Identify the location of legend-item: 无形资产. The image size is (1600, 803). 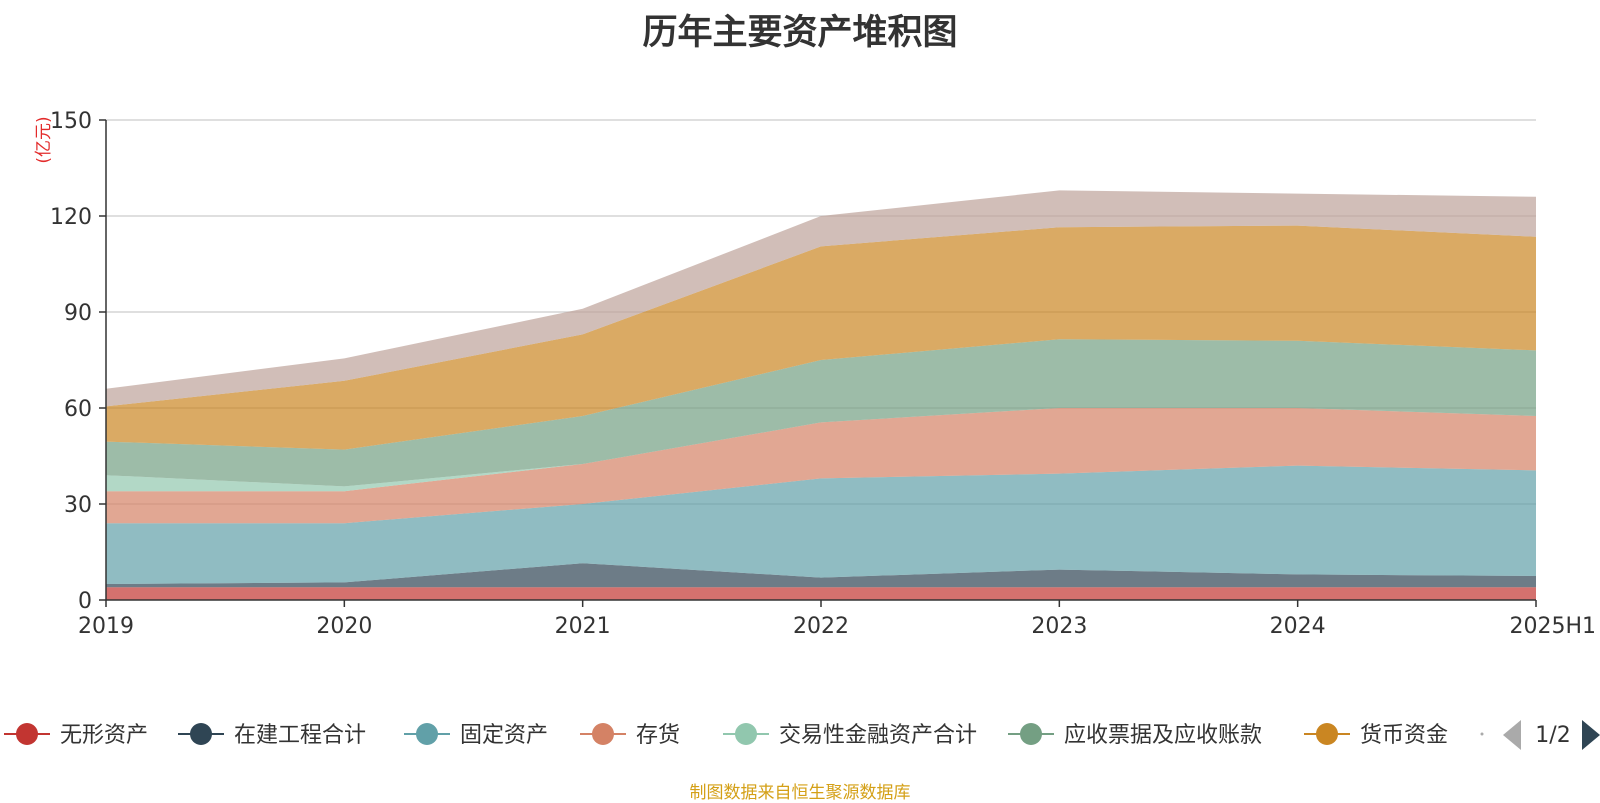
(76, 735).